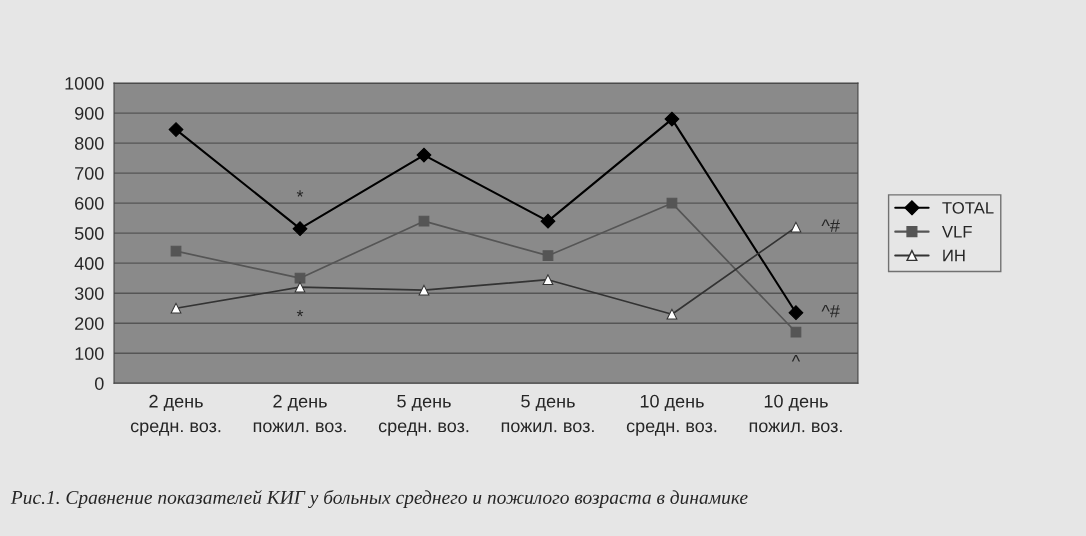 The image size is (1086, 536). Describe the element at coordinates (795, 413) in the screenshot. I see `x-tick-label: 10 день пожил. воз.` at that location.